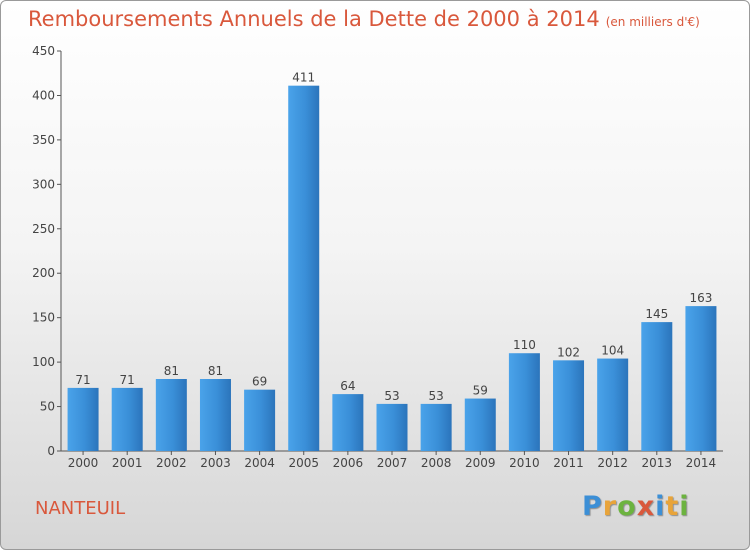 This screenshot has height=550, width=750. I want to click on x-tick-label: 2003, so click(215, 463).